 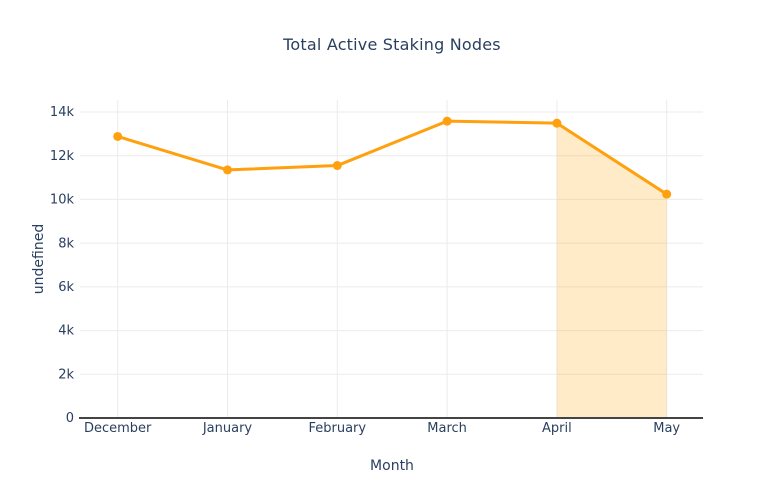 What do you see at coordinates (666, 428) in the screenshot?
I see `x-tick-label: May` at bounding box center [666, 428].